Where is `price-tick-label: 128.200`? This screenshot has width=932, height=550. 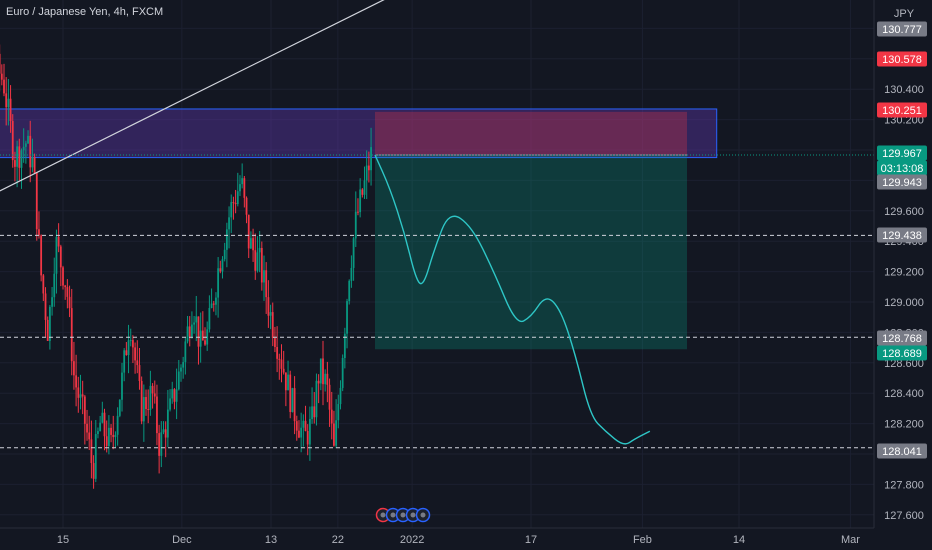
price-tick-label: 128.200 is located at coordinates (904, 425).